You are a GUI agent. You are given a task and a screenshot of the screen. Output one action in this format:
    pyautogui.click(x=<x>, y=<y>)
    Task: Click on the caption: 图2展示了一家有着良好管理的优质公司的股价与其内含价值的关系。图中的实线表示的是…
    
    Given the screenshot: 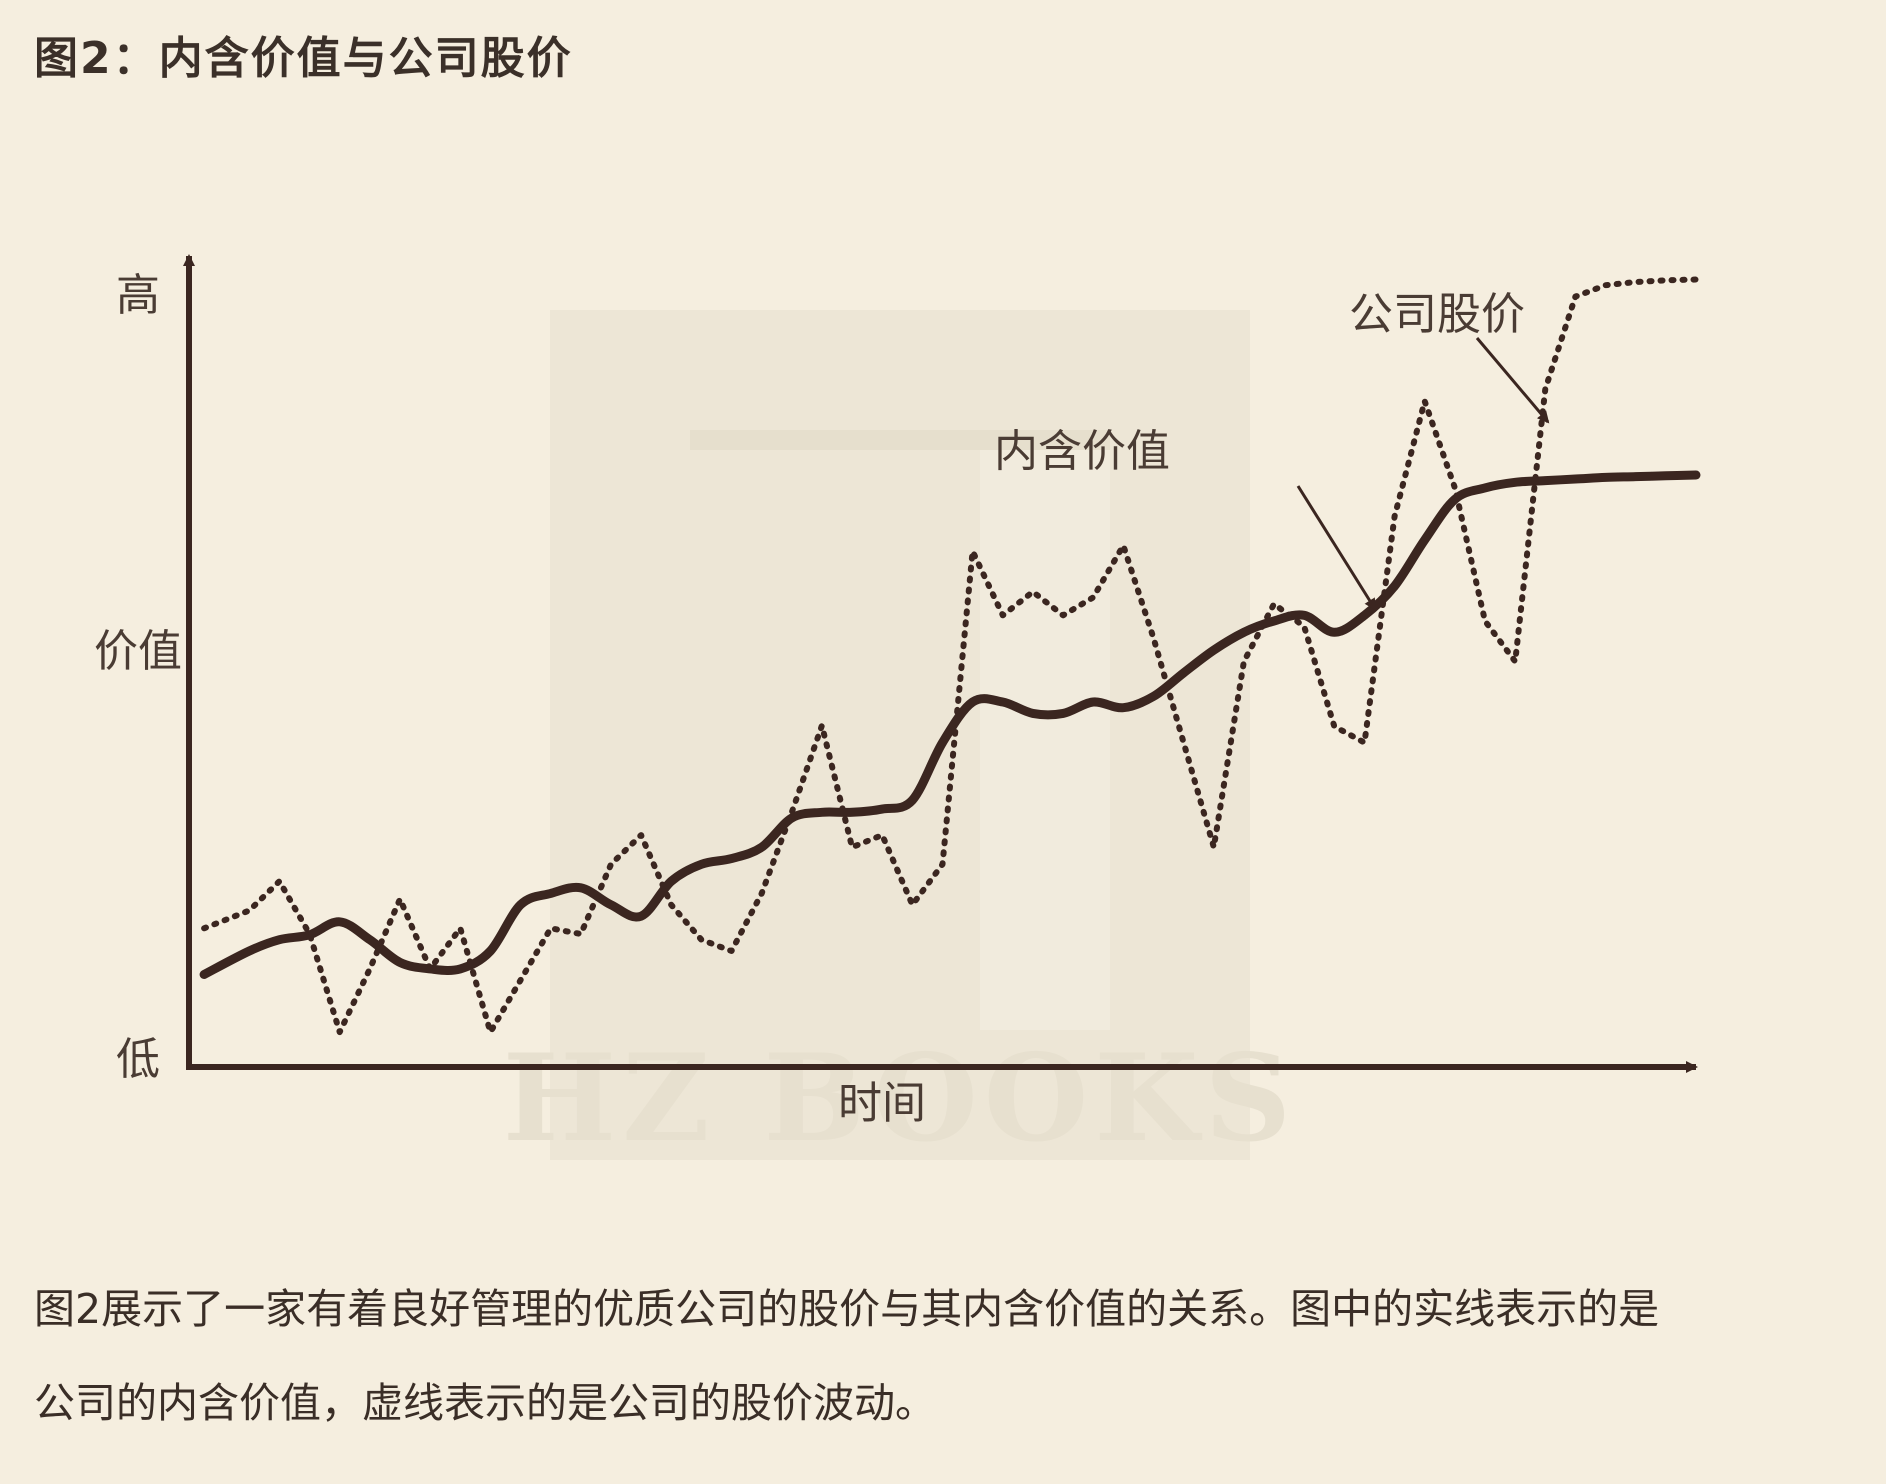 What is the action you would take?
    pyautogui.click(x=944, y=1356)
    